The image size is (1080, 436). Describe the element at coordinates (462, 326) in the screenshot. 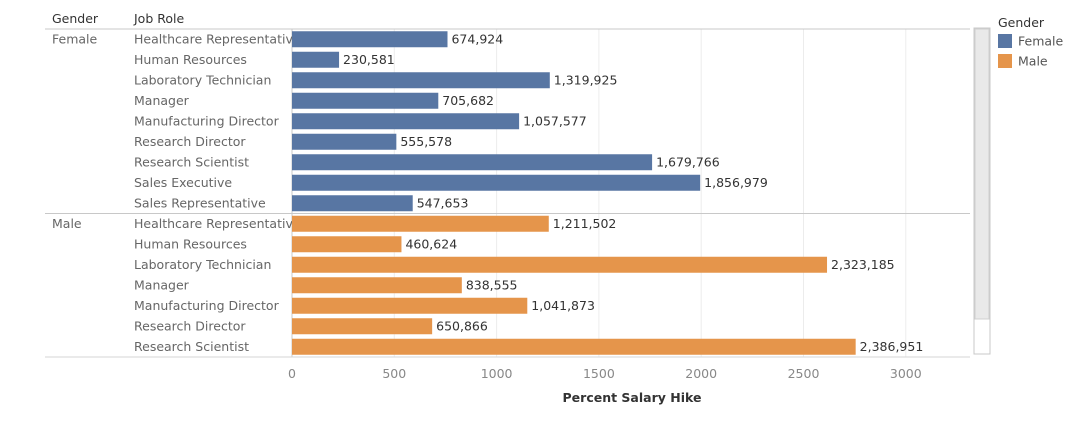

I see `data-label: 650,866` at that location.